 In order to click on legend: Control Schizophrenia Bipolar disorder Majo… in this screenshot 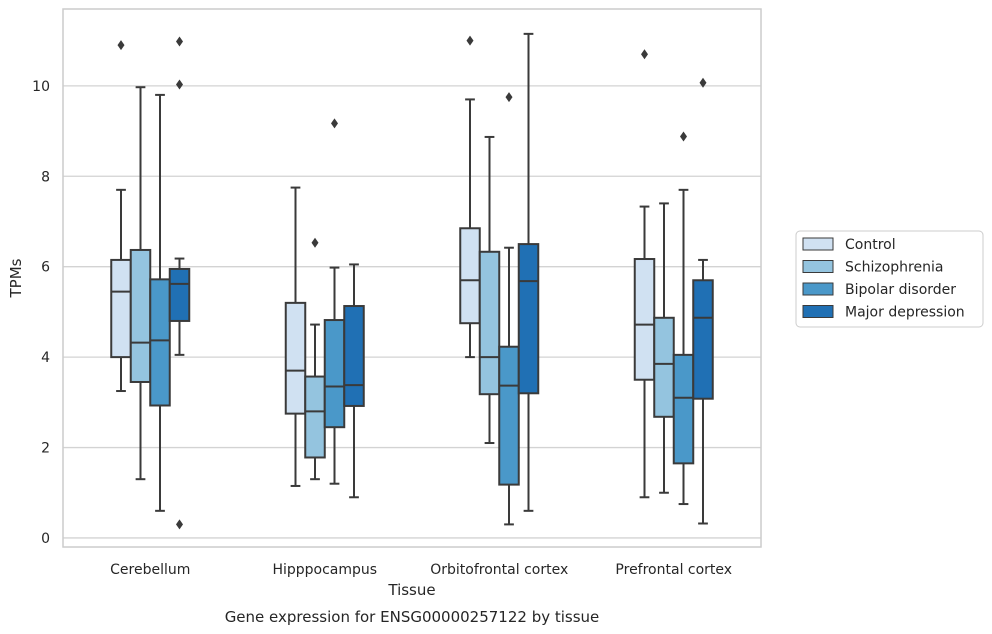, I will do `click(889, 279)`.